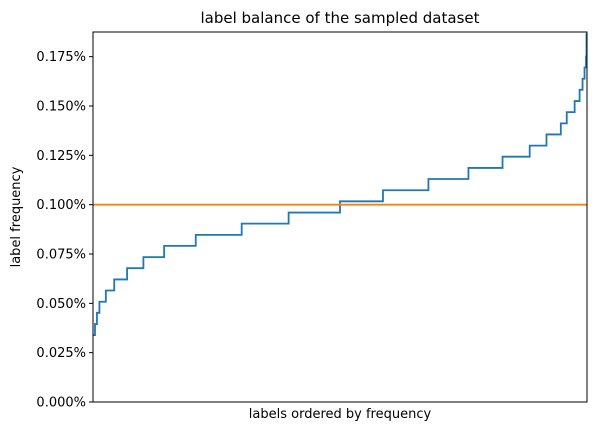 This screenshot has width=597, height=431. I want to click on y-axis-label: label frequency, so click(16, 216).